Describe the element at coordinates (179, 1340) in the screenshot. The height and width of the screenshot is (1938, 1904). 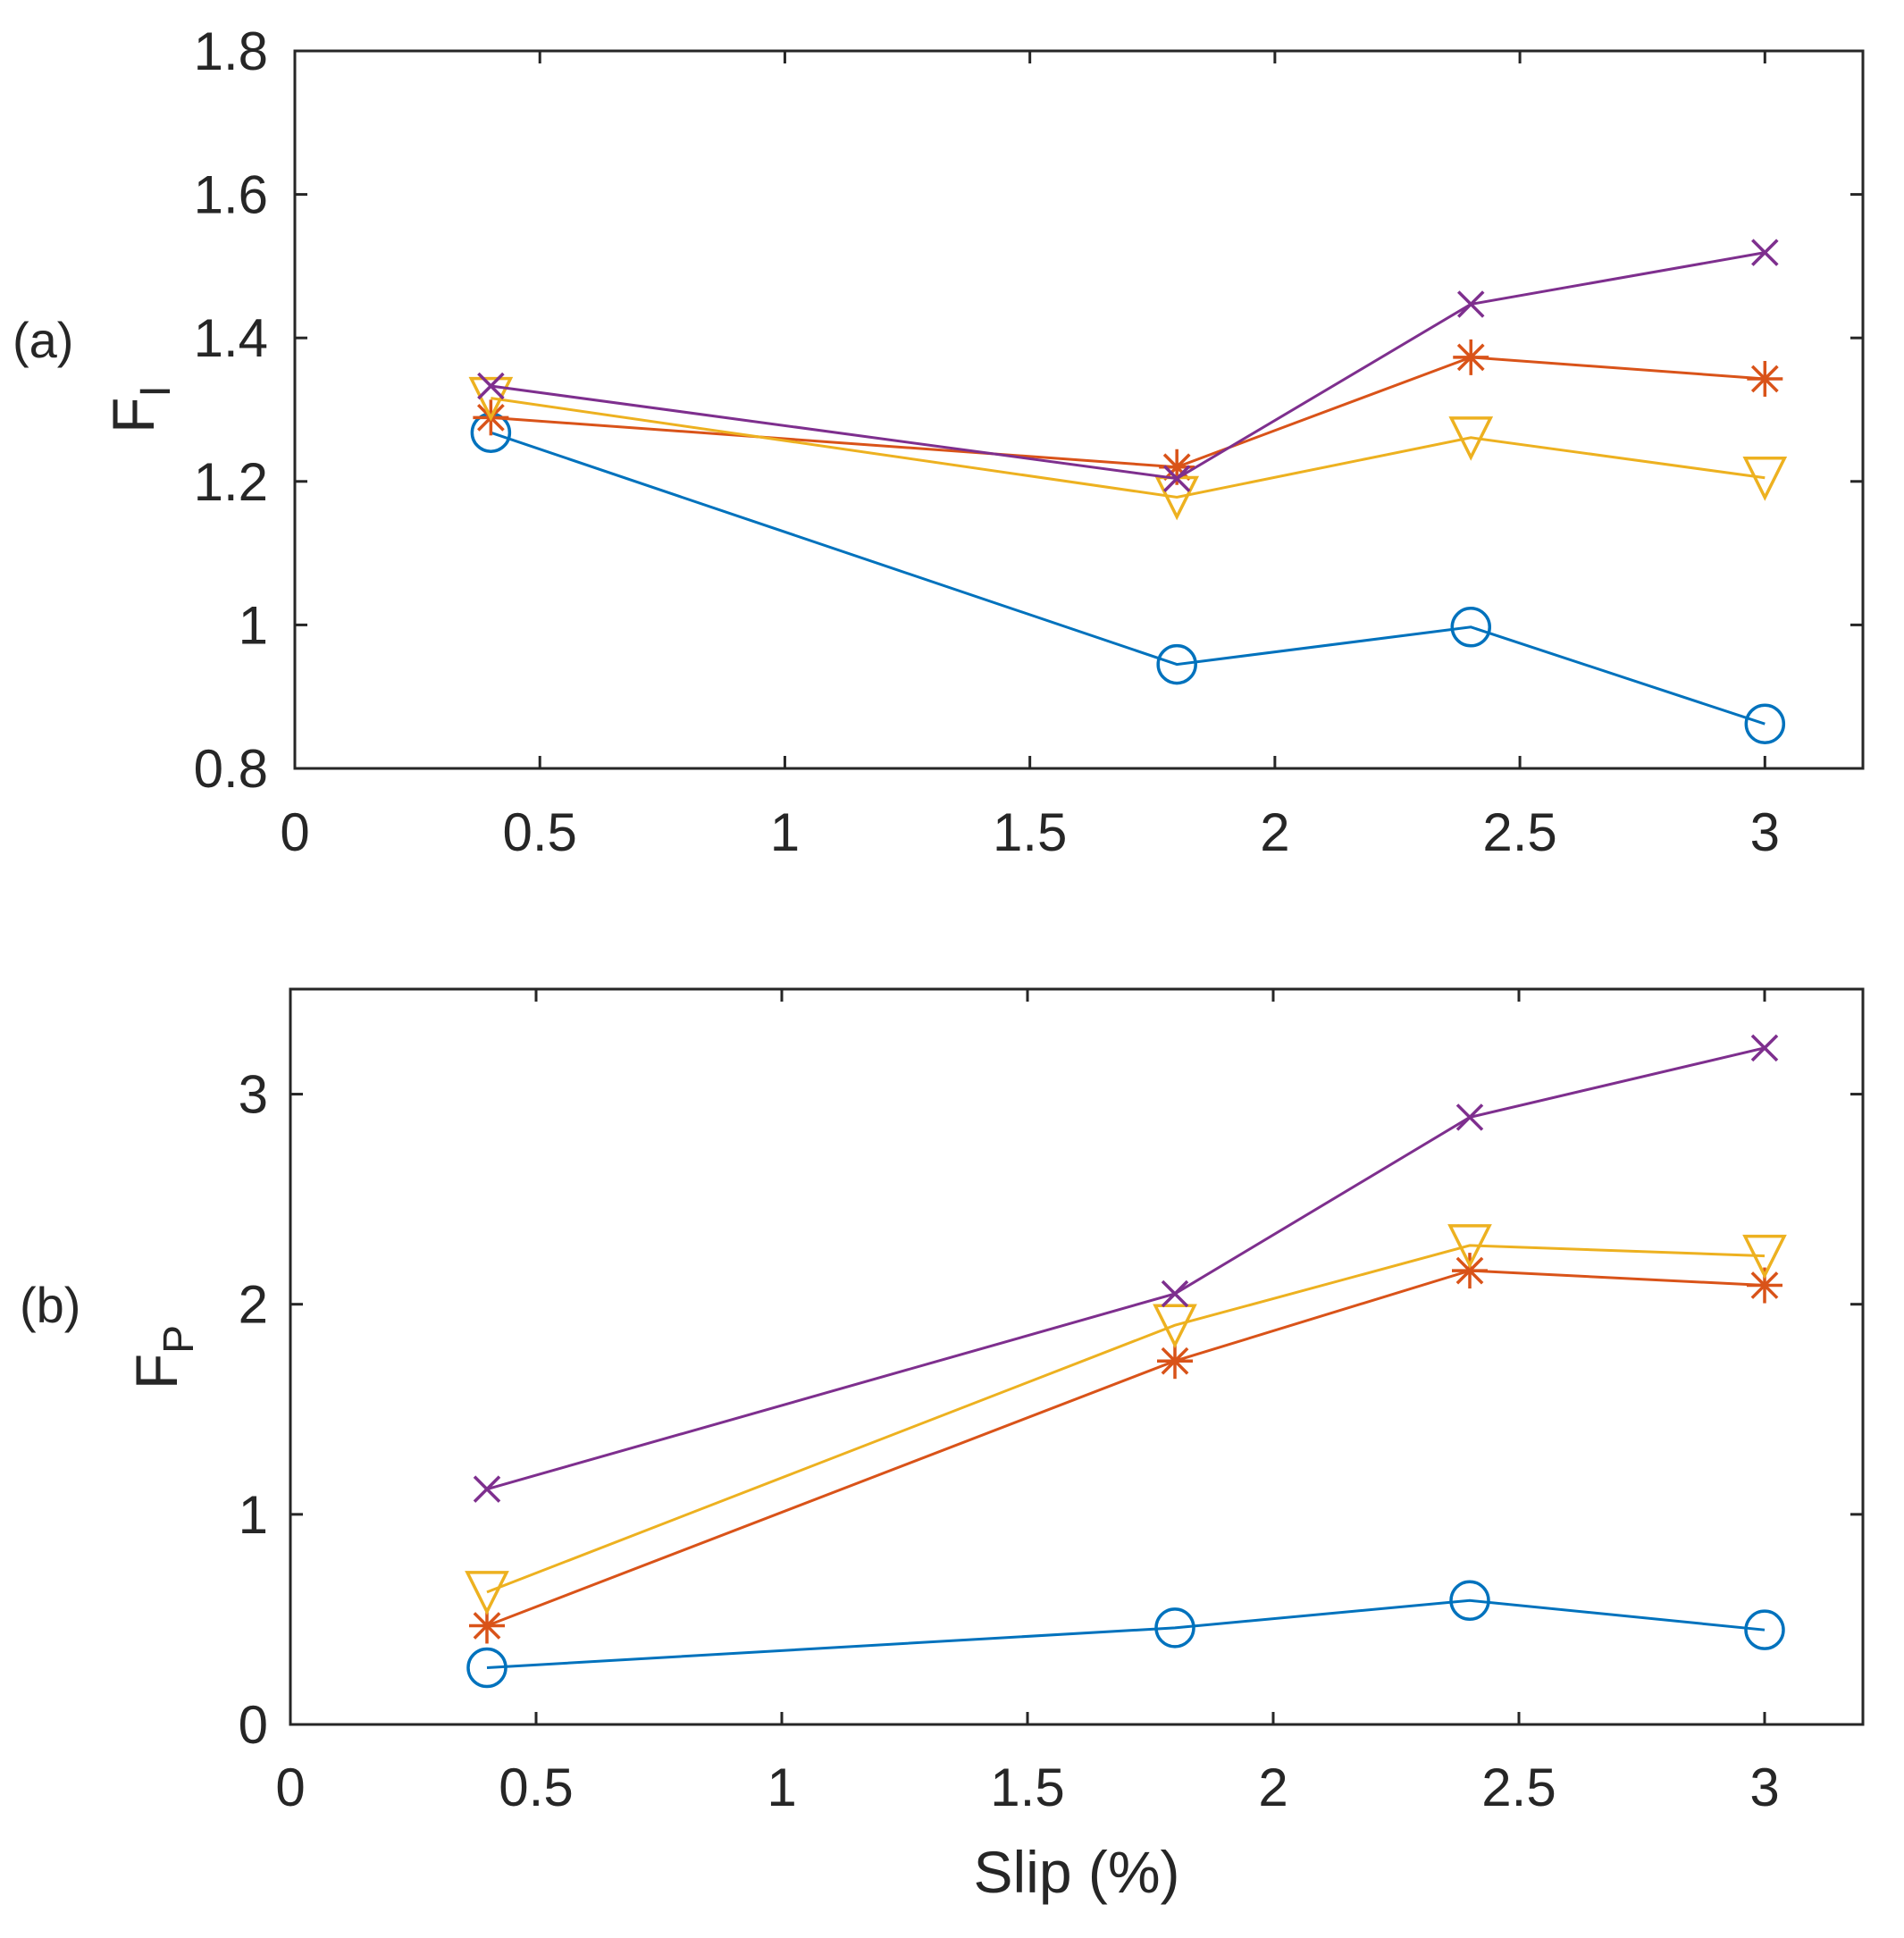
I see `y-axis-label-subscript: P` at that location.